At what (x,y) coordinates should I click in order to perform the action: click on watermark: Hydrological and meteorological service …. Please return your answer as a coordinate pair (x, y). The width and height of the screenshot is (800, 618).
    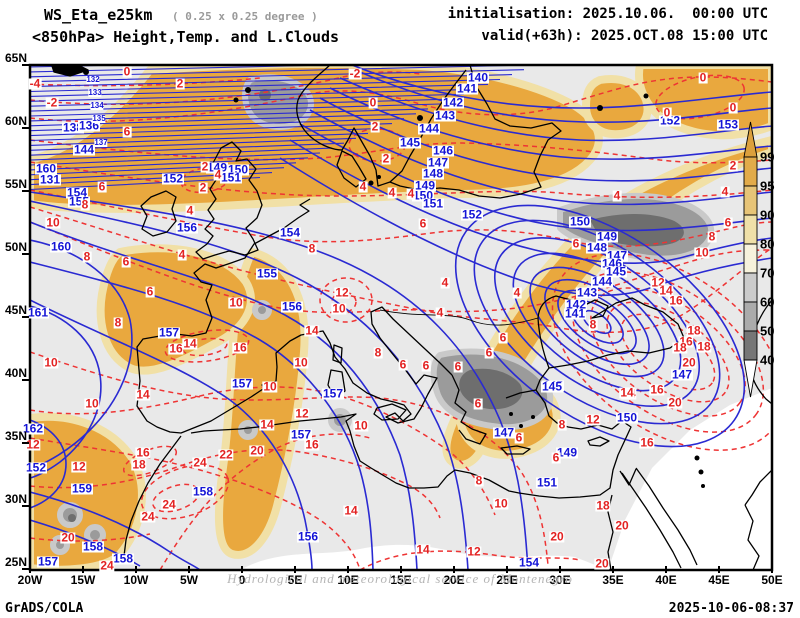
    Looking at the image, I should click on (400, 578).